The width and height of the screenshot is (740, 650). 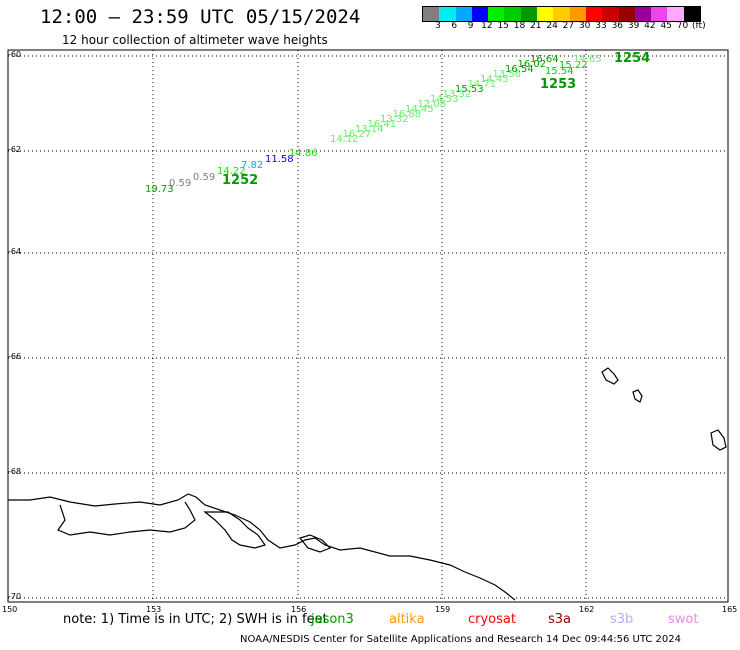 I want to click on legend-tick: (ft), so click(x=699, y=26).